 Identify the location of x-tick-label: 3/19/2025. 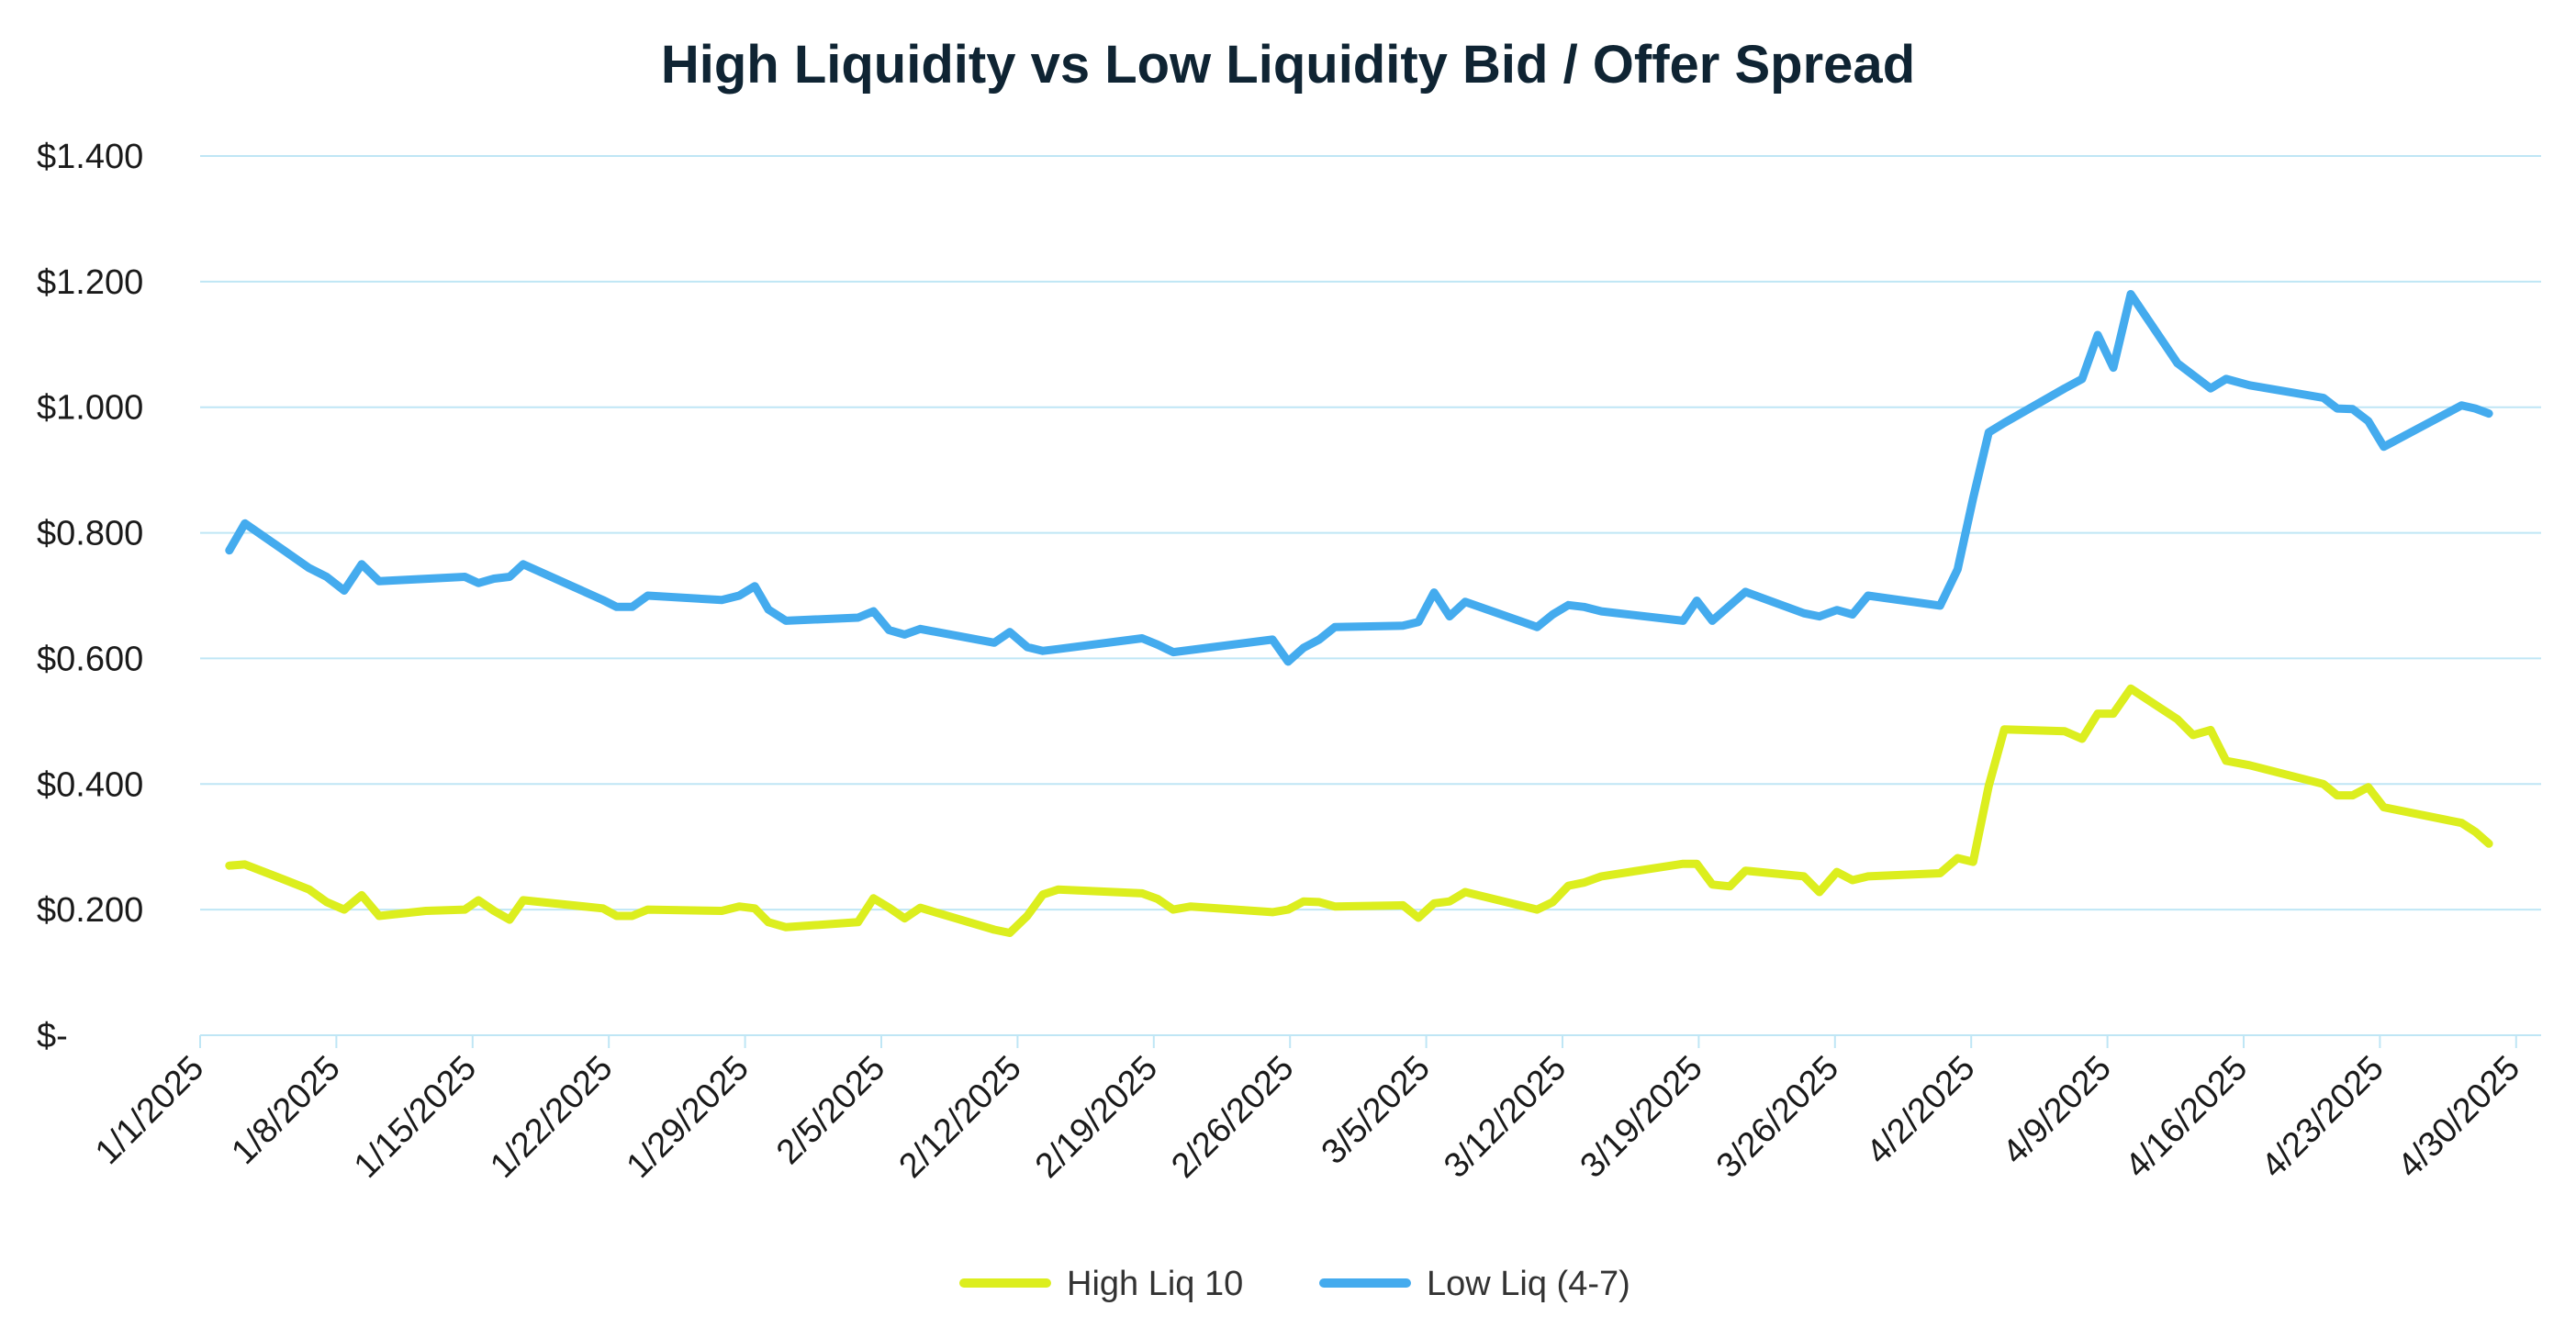
(1642, 1117).